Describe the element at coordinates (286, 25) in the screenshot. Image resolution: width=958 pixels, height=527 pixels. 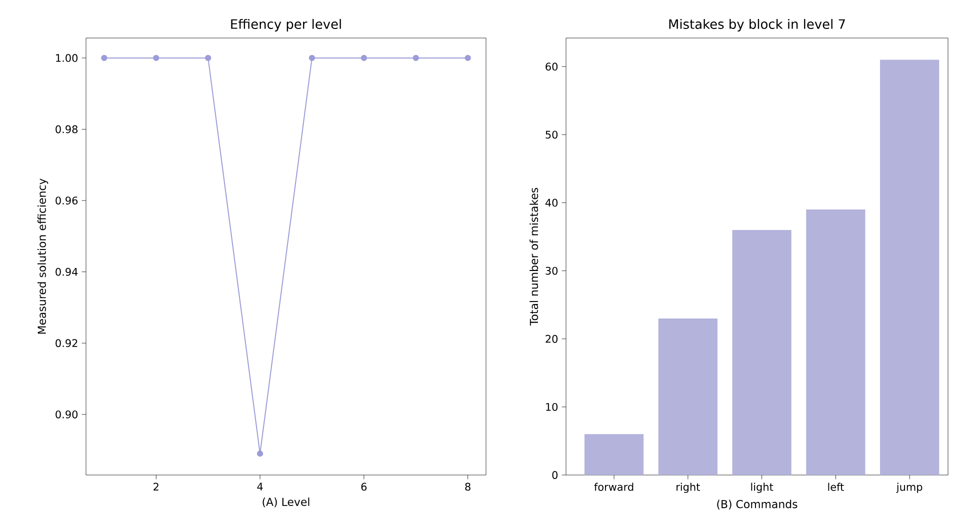
I see `chart-title: Effiency per level` at that location.